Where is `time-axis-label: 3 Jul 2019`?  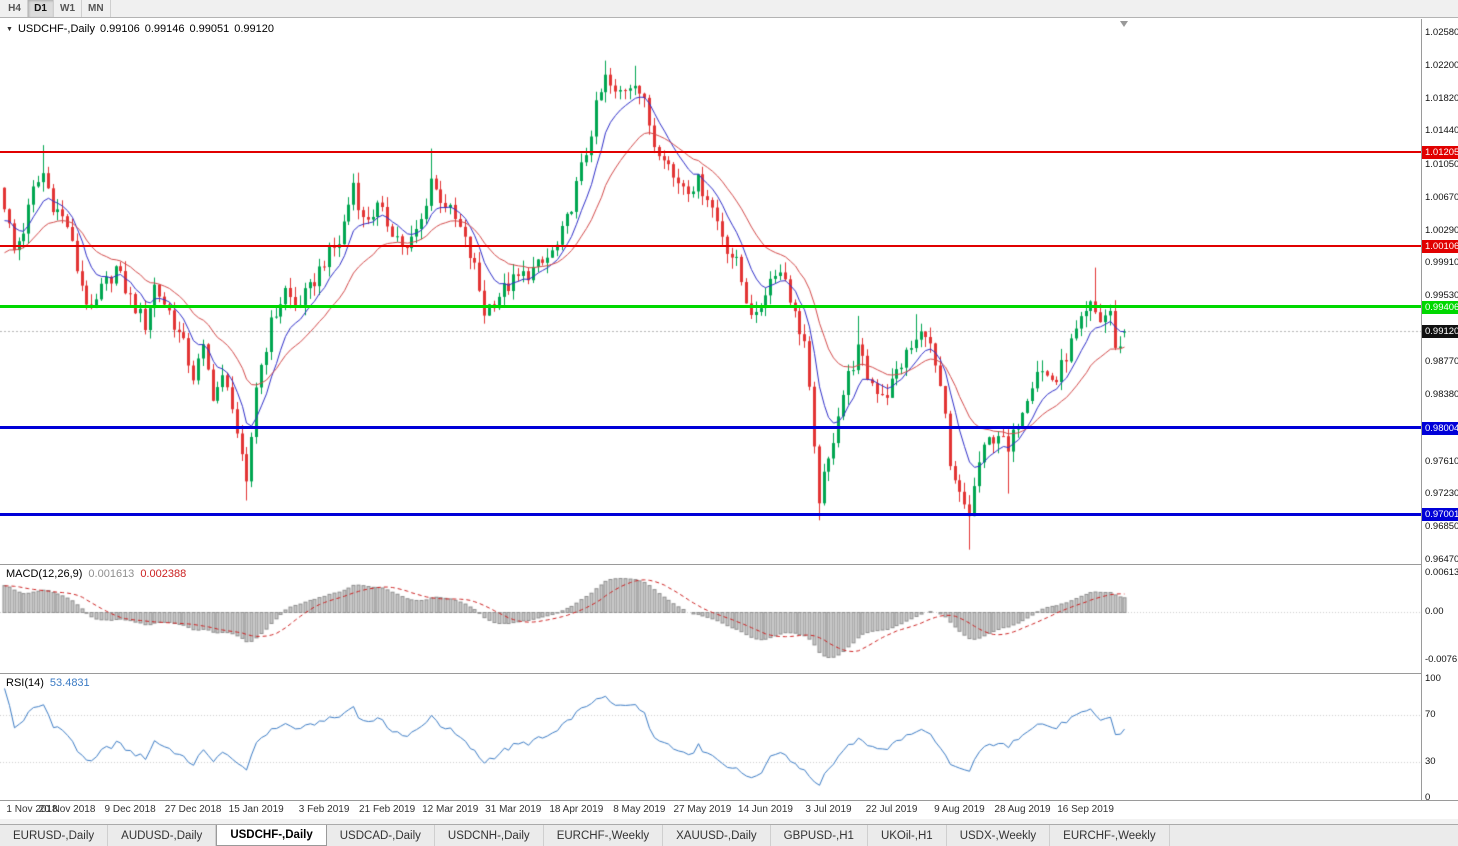 time-axis-label: 3 Jul 2019 is located at coordinates (828, 809).